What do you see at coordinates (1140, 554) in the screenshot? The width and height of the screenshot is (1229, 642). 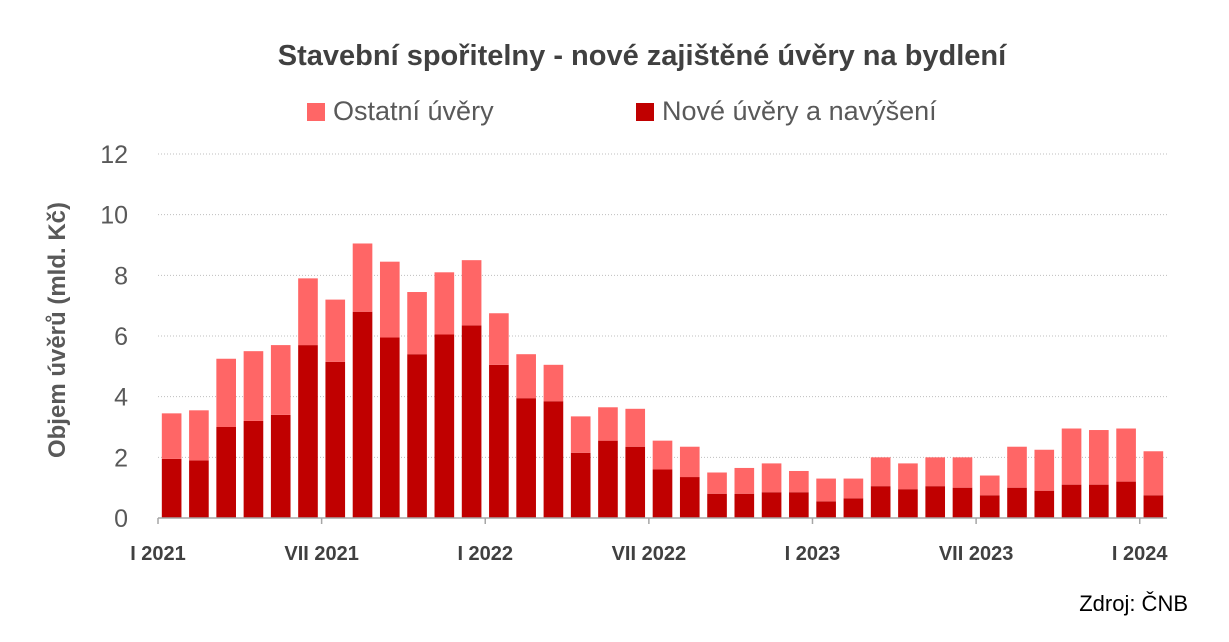 I see `x-tick-label: I 2024` at bounding box center [1140, 554].